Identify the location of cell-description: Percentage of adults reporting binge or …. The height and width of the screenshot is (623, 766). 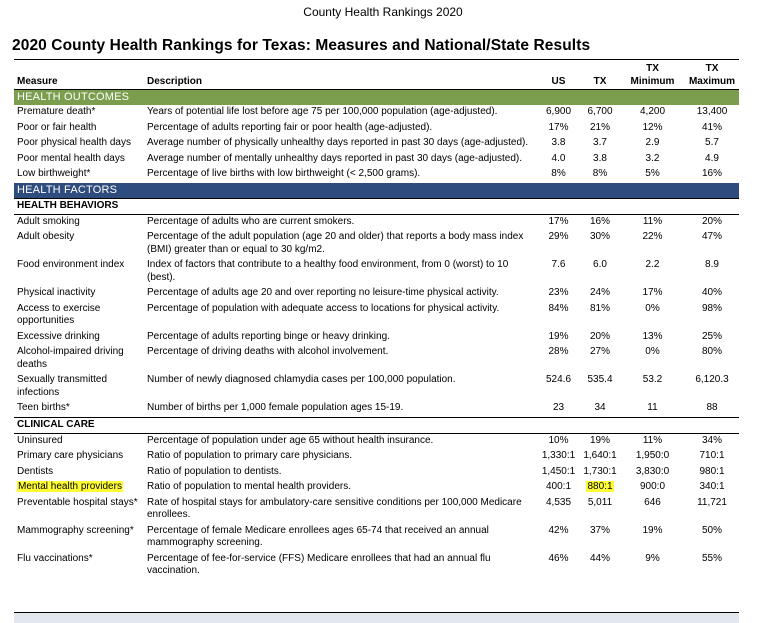
(268, 336).